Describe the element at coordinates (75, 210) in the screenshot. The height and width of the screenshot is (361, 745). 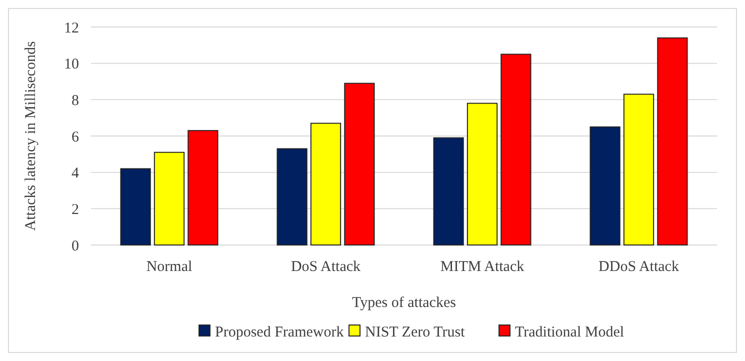
I see `y-tick-label: 2` at that location.